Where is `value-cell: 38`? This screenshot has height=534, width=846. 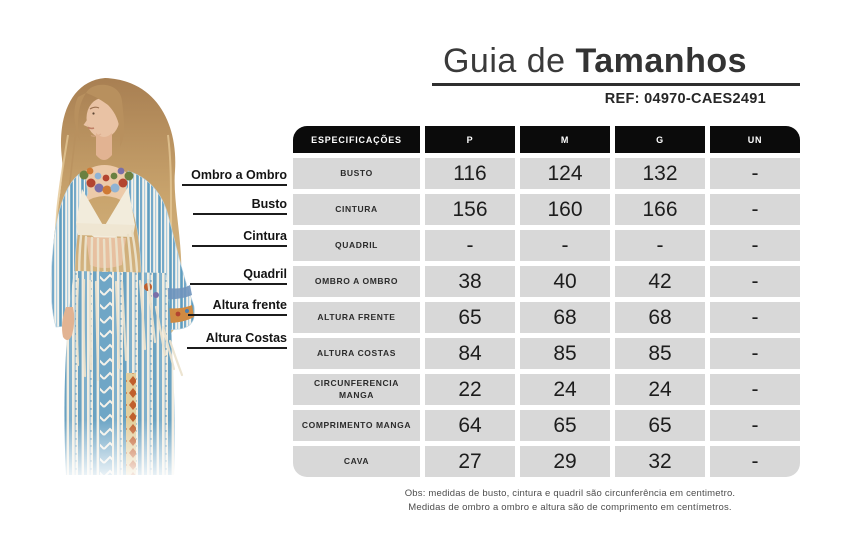
value-cell: 38 is located at coordinates (470, 281).